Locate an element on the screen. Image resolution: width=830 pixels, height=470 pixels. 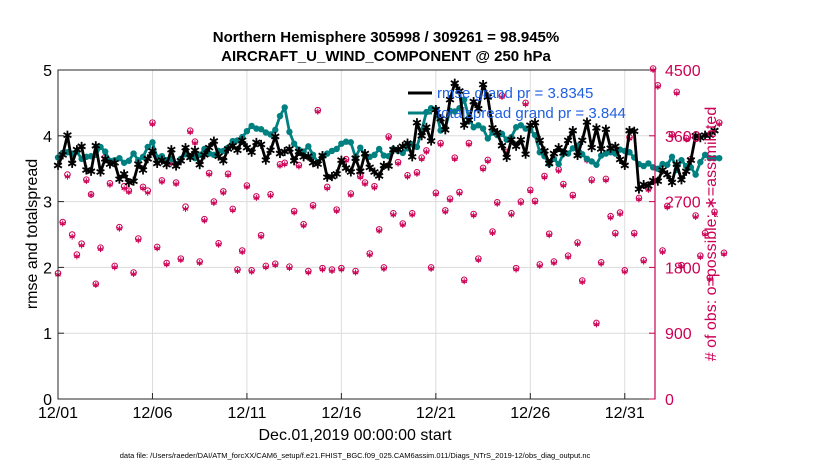
right-axis-ticks: 0 900 1800 2700 3600 4500 is located at coordinates (675, 236).